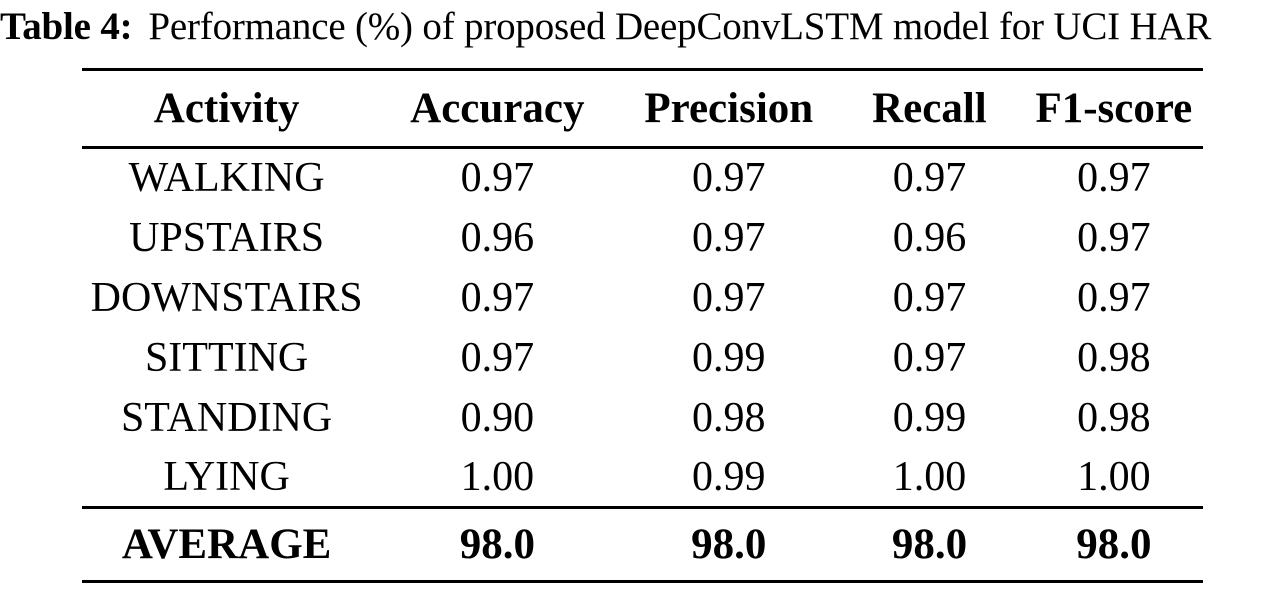  Describe the element at coordinates (497, 237) in the screenshot. I see `accuracy-cell: 0.96` at that location.